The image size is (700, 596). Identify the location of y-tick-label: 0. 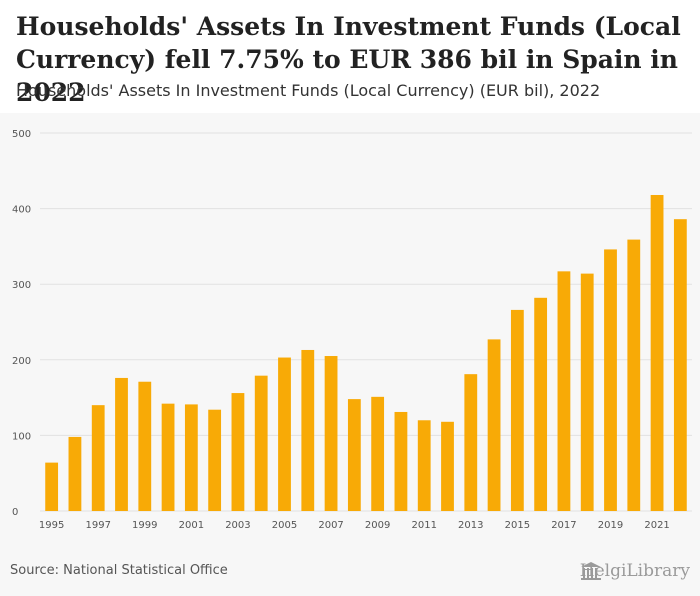
(15, 512).